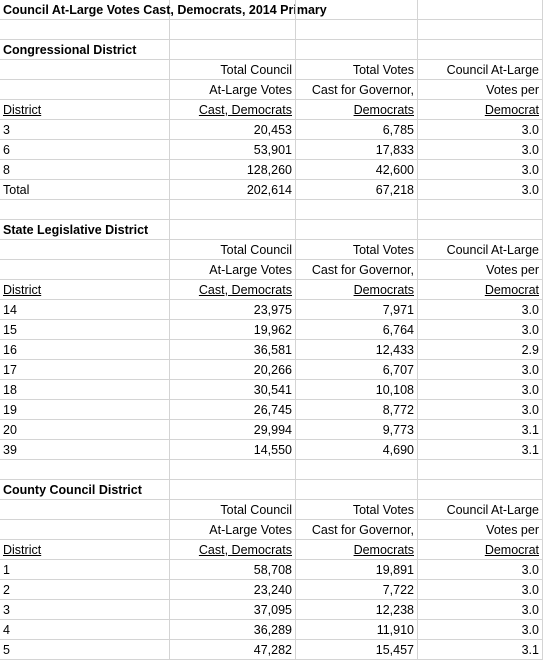 This screenshot has height=661, width=544. What do you see at coordinates (85, 190) in the screenshot?
I see `district-cell: Total` at bounding box center [85, 190].